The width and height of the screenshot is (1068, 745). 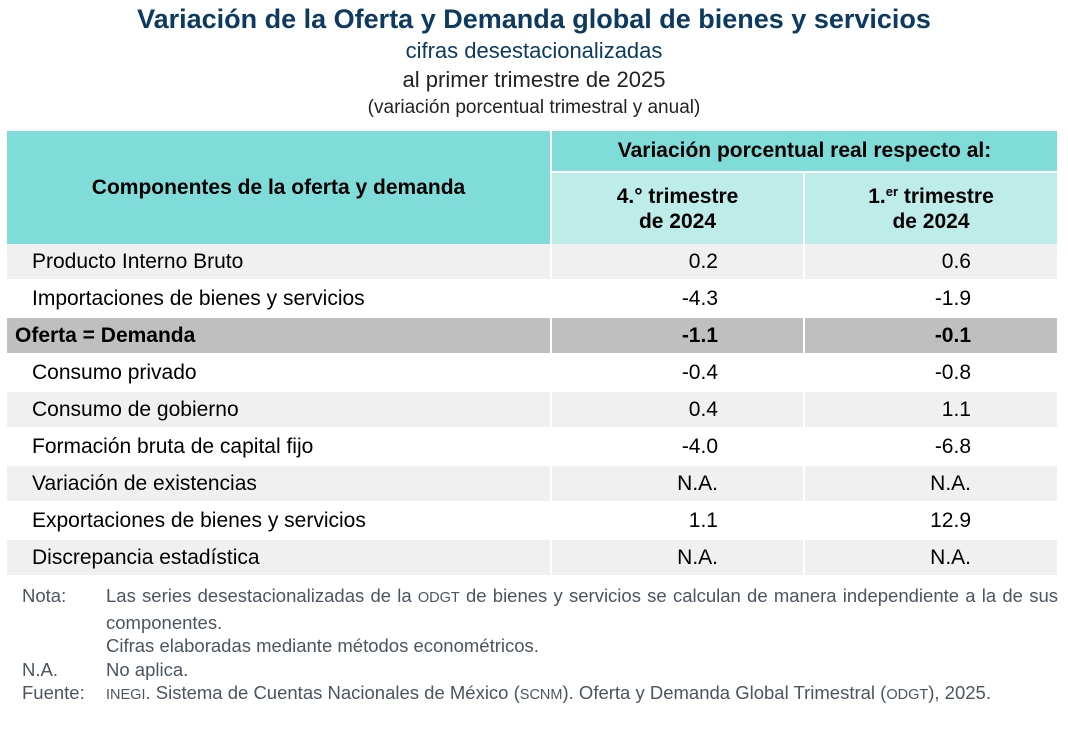 I want to click on header-variation-group: Variación porcentual real respecto al:, so click(x=804, y=151).